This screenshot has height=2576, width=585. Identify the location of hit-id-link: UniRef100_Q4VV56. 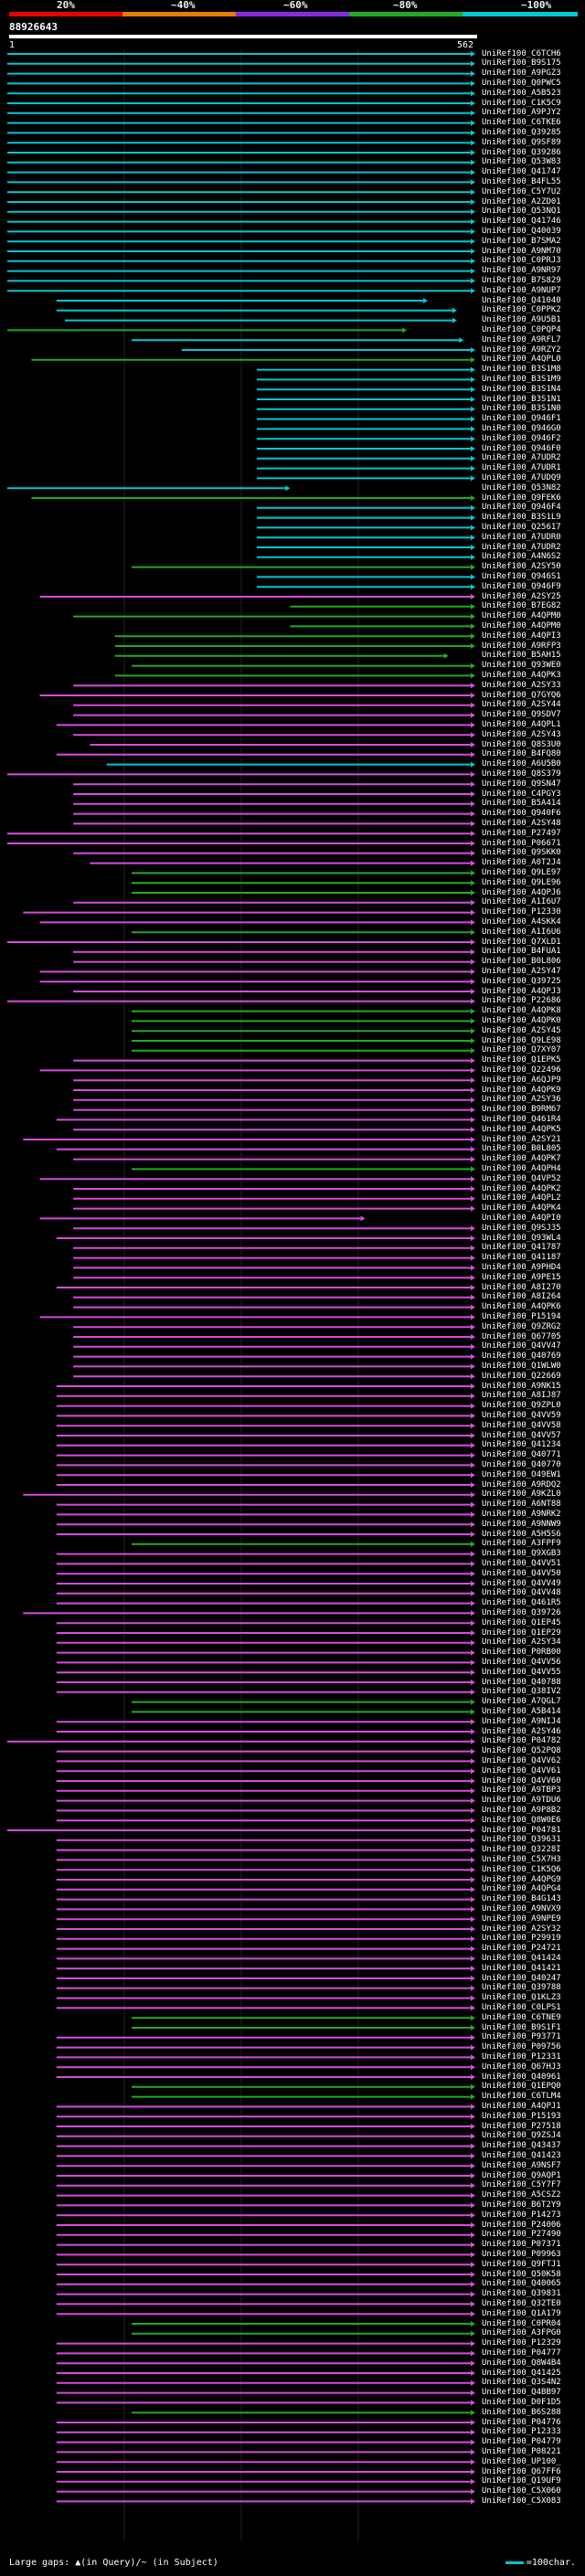
(521, 1662).